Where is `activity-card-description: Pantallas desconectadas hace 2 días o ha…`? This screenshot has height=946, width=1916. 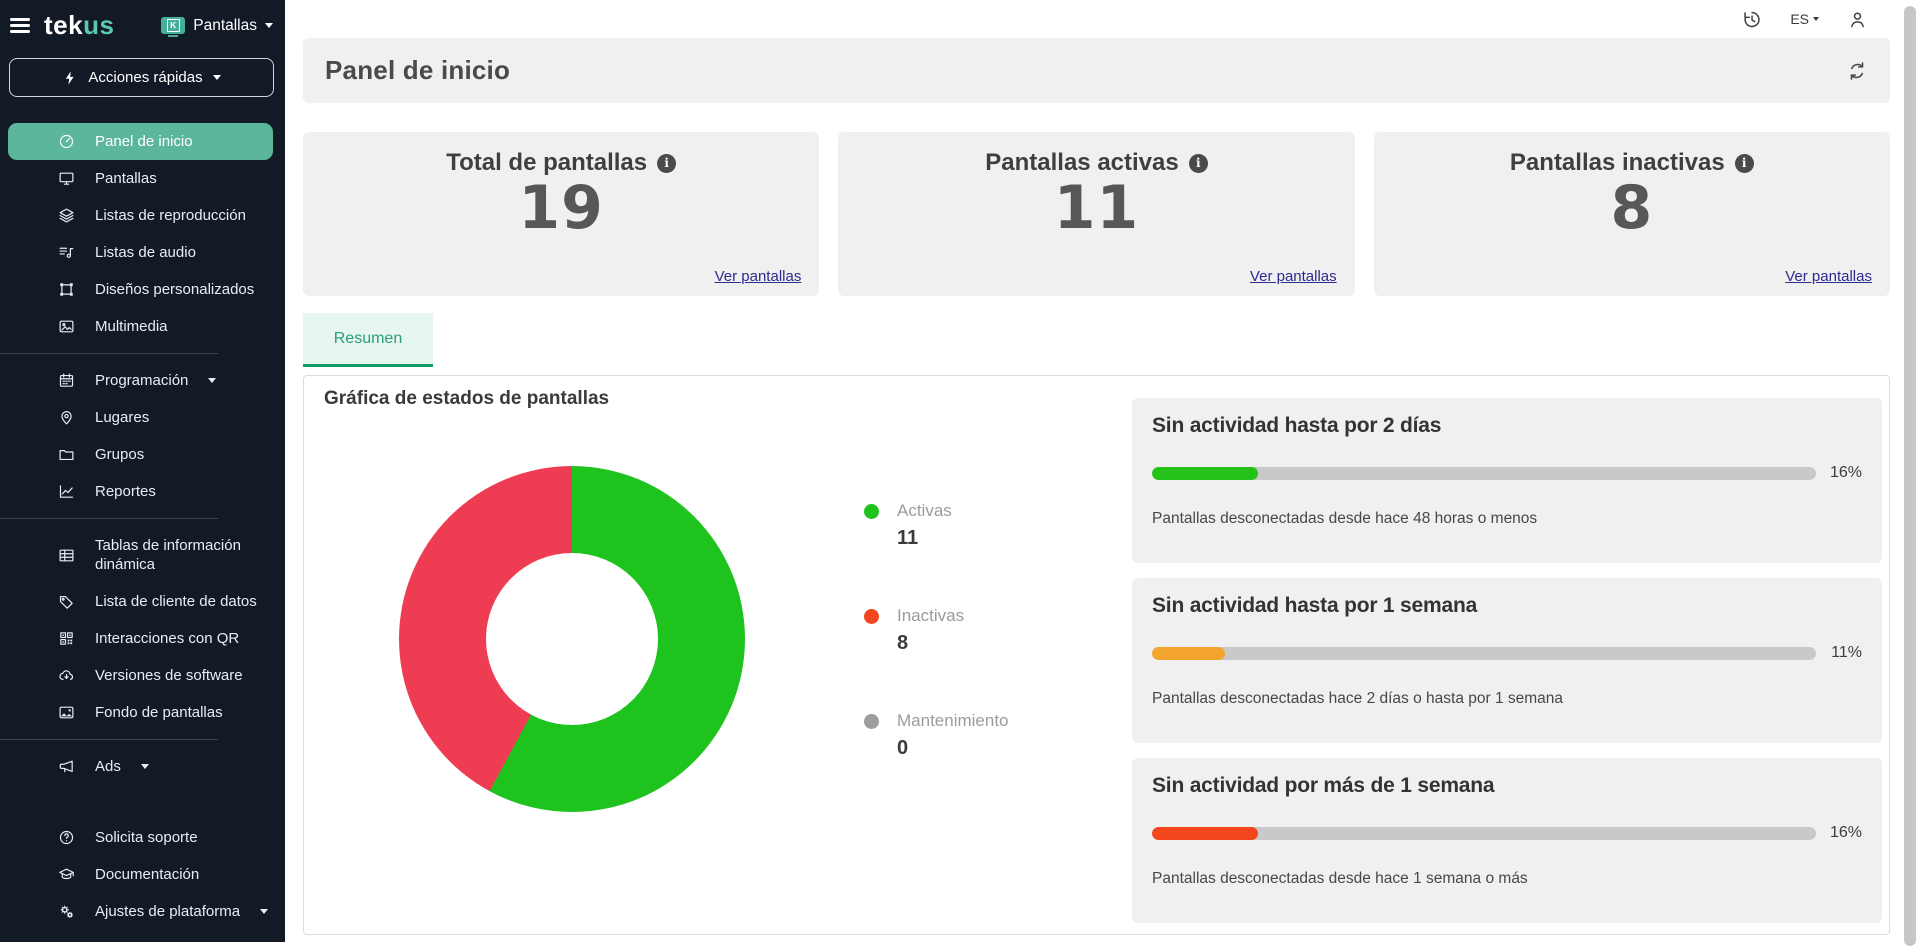
activity-card-description: Pantallas desconectadas hace 2 días o ha… is located at coordinates (1358, 698).